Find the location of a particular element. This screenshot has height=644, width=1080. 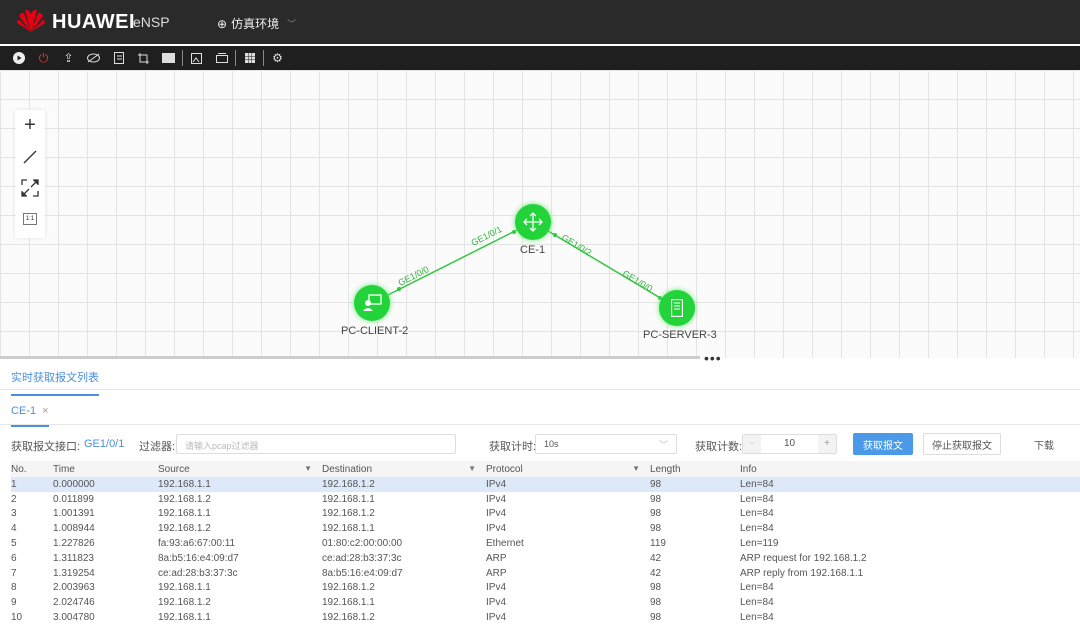

top-bar: HUAWEI eNSP ⊕ 仿真环境 ﹀ is located at coordinates (540, 22).